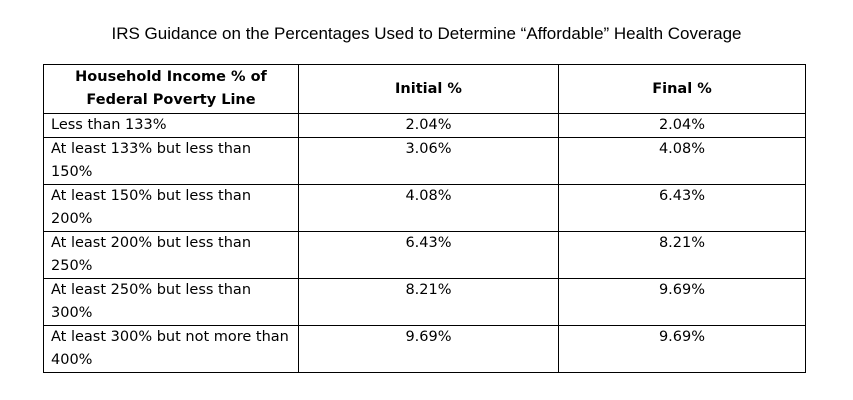 The height and width of the screenshot is (400, 853). Describe the element at coordinates (682, 89) in the screenshot. I see `column-header-final: Final %` at that location.